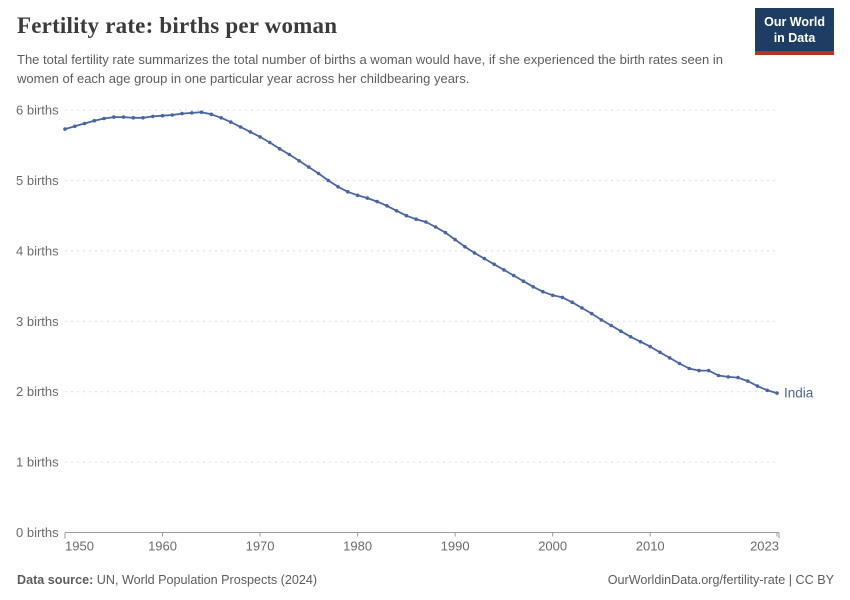  I want to click on data-point-india-1974, so click(299, 161).